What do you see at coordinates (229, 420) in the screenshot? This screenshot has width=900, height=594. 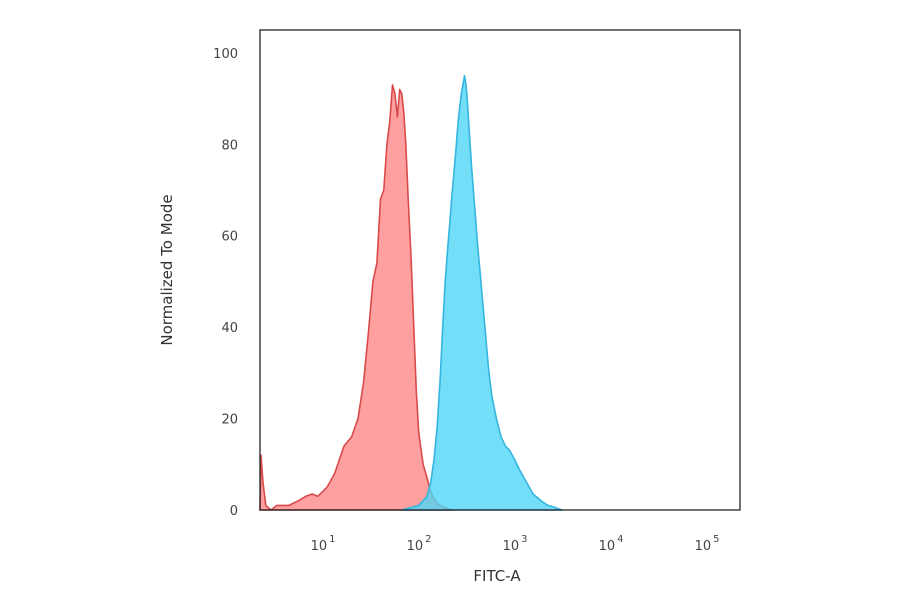 I see `y-tick-label: 20` at bounding box center [229, 420].